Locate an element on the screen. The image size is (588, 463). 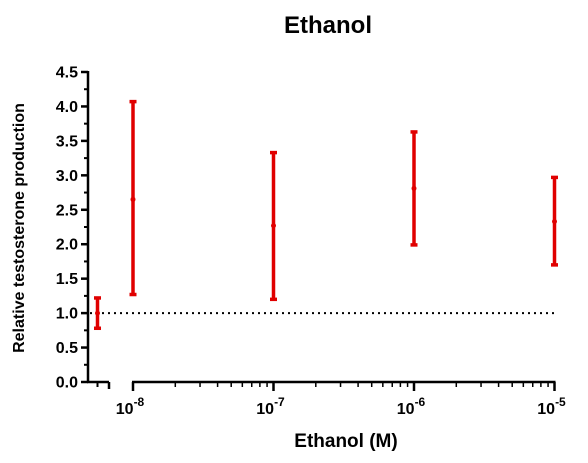
y-tick-label: 4.0 is located at coordinates (67, 107).